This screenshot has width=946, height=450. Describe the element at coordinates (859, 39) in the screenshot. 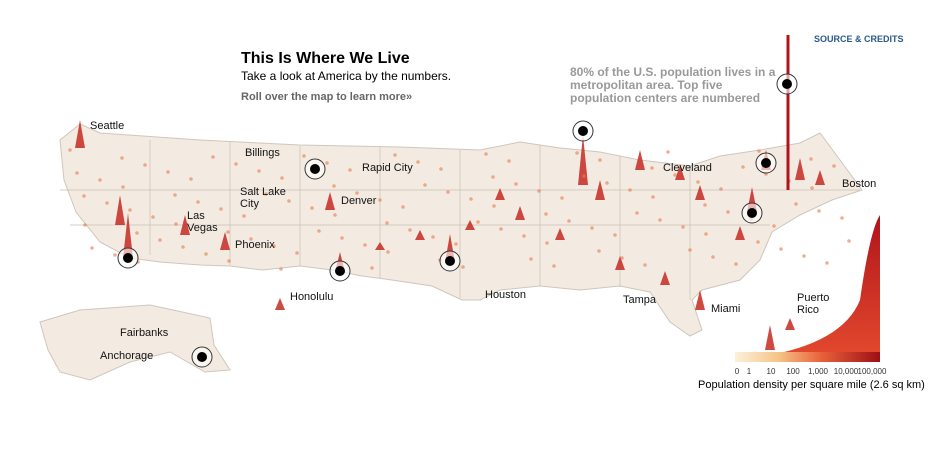

I see `source-credits: SOURCE & CREDITS` at that location.